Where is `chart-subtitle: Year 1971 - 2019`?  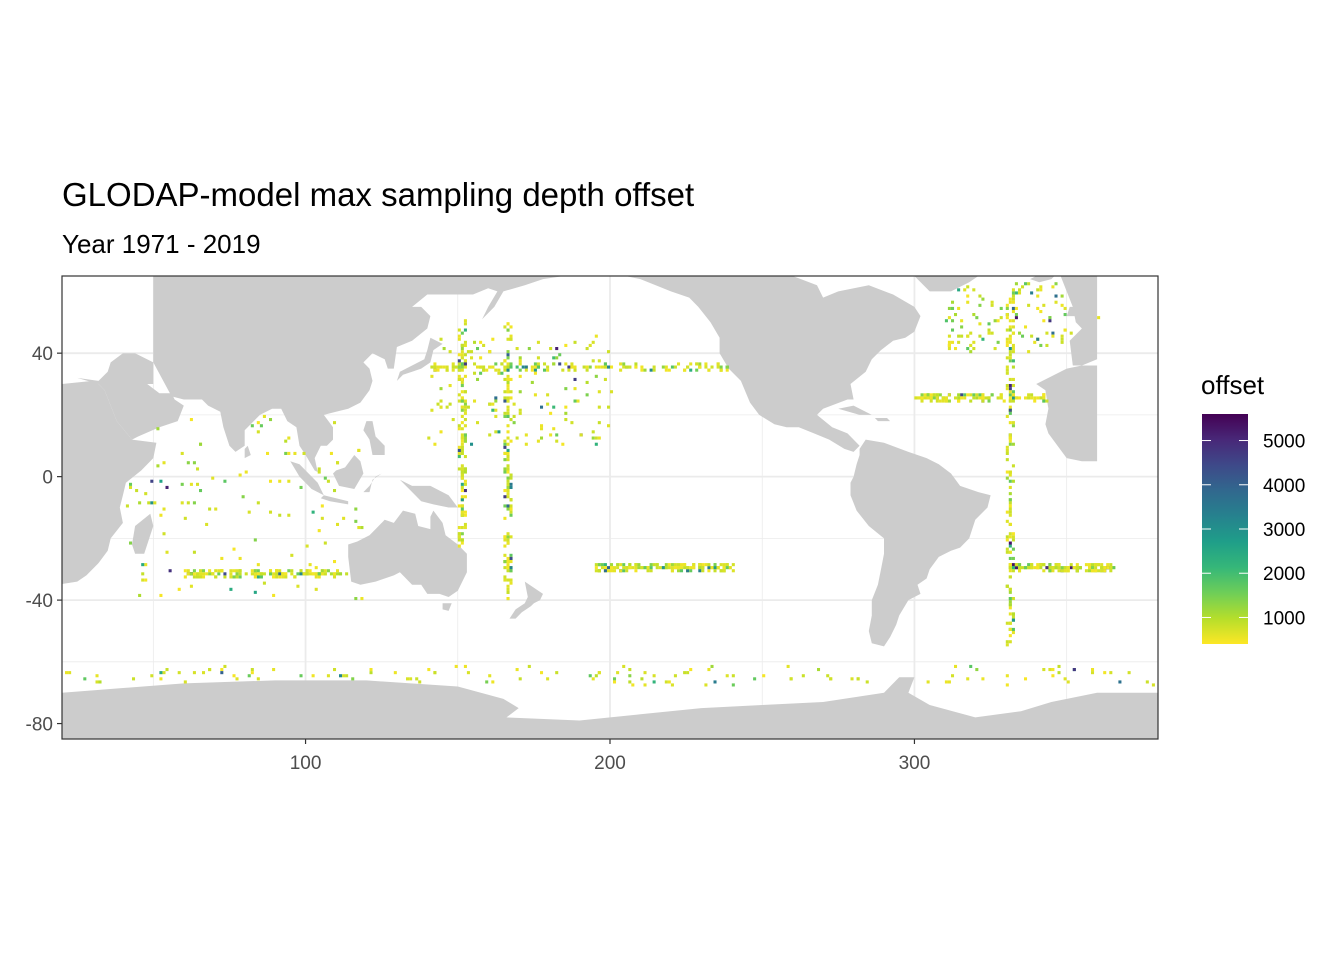
chart-subtitle: Year 1971 - 2019 is located at coordinates (161, 244).